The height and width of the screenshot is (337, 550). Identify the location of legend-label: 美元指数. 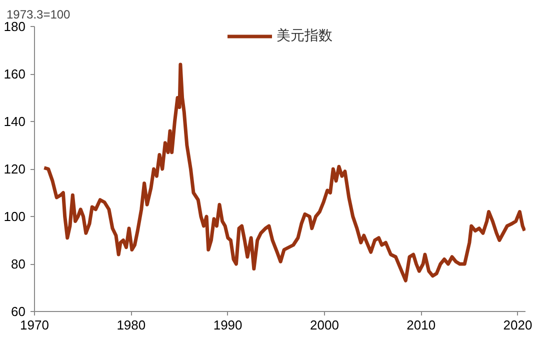
(304, 36).